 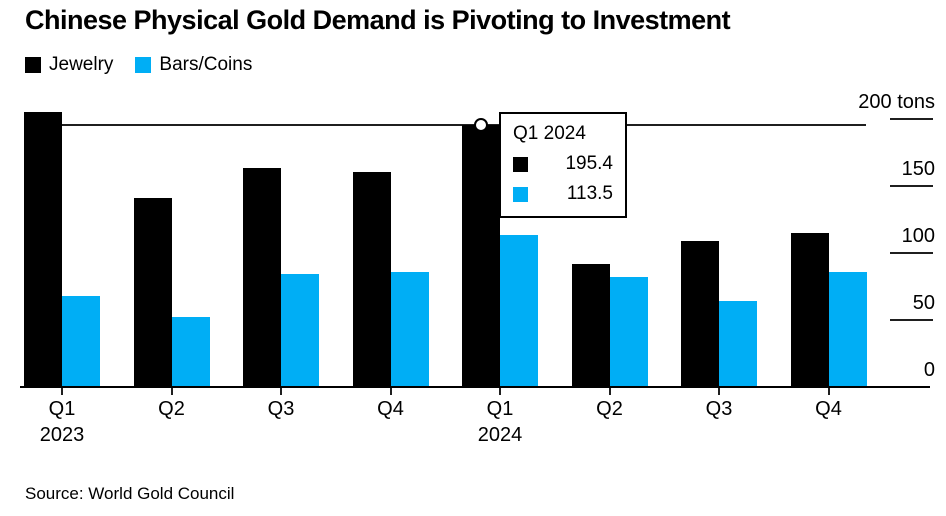 I want to click on x-axis-label-q1-2023: Q1 2023, so click(x=62, y=422).